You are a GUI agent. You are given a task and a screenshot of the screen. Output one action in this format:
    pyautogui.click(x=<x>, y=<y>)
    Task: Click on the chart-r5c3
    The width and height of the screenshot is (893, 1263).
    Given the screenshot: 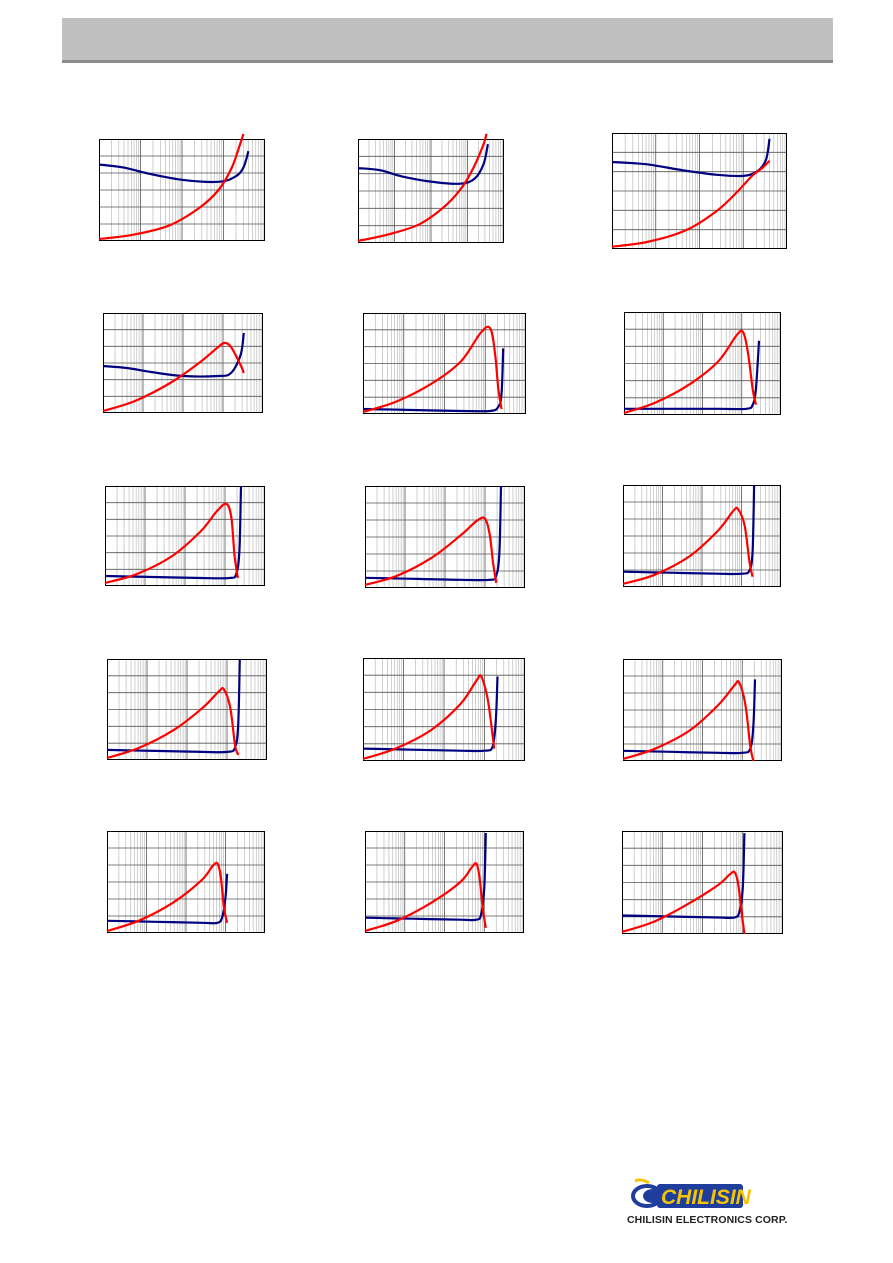 What is the action you would take?
    pyautogui.click(x=702, y=883)
    